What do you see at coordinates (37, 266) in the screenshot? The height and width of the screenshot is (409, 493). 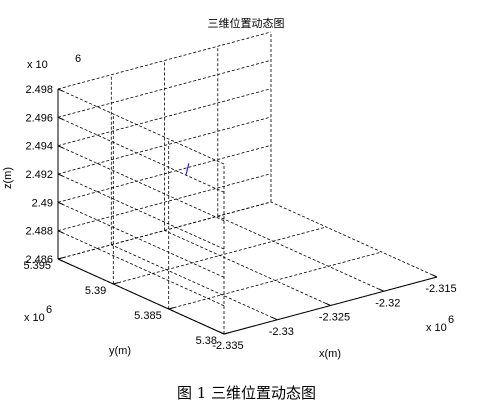 I see `y-tick-label: 5.395` at bounding box center [37, 266].